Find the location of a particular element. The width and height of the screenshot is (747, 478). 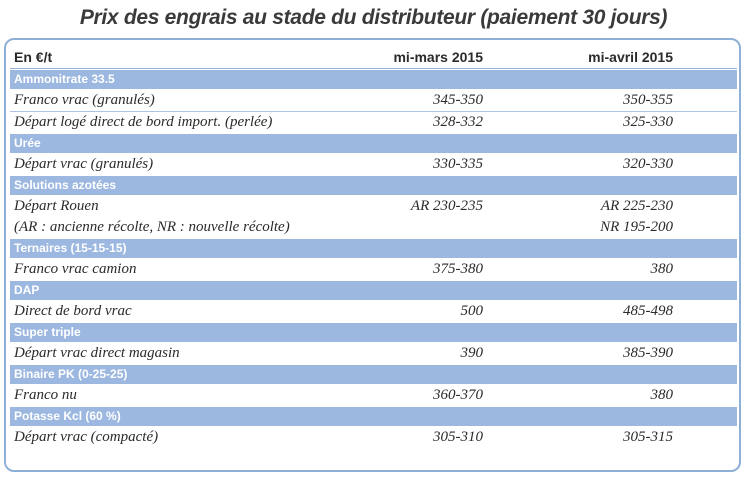

table-row: Franco vrac (granulés) 345-350 350-355 is located at coordinates (373, 101).